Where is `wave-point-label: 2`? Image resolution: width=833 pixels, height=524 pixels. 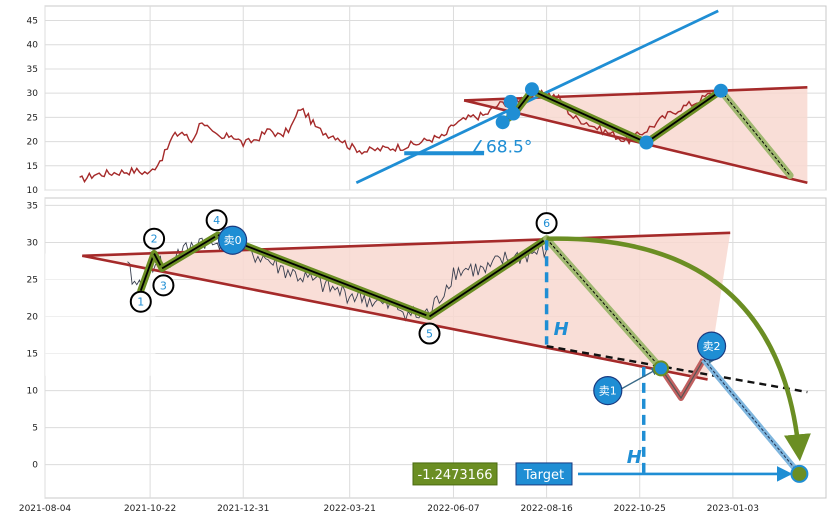
wave-point-label: 2 is located at coordinates (154, 239).